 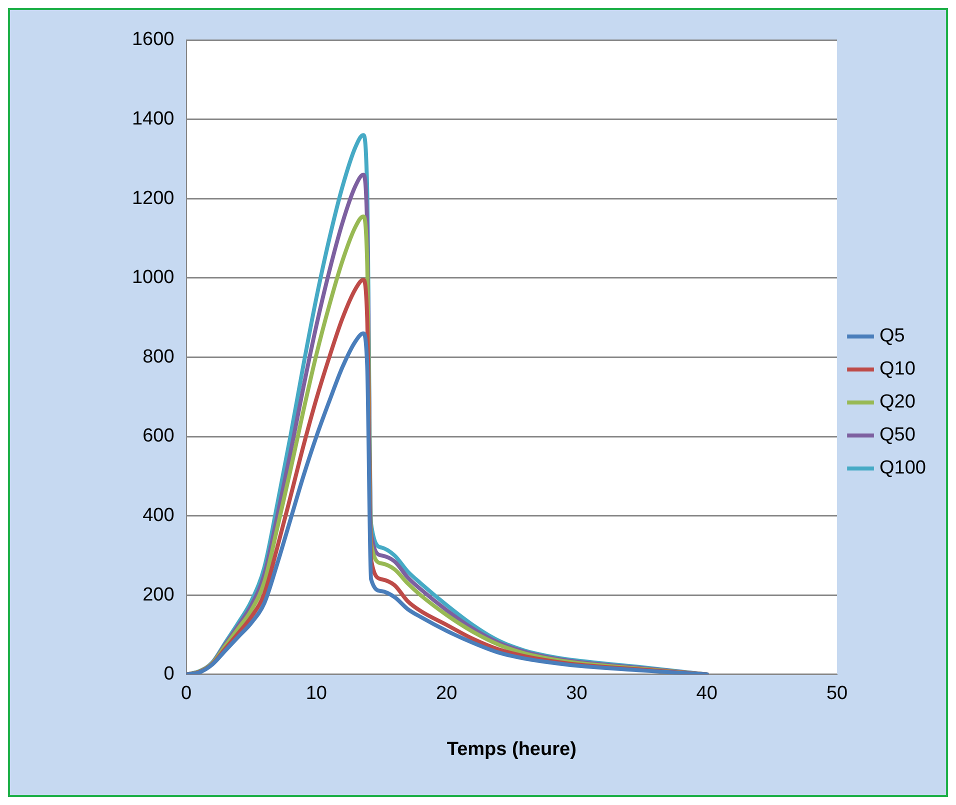 What do you see at coordinates (153, 277) in the screenshot?
I see `y-tick-label: 1000` at bounding box center [153, 277].